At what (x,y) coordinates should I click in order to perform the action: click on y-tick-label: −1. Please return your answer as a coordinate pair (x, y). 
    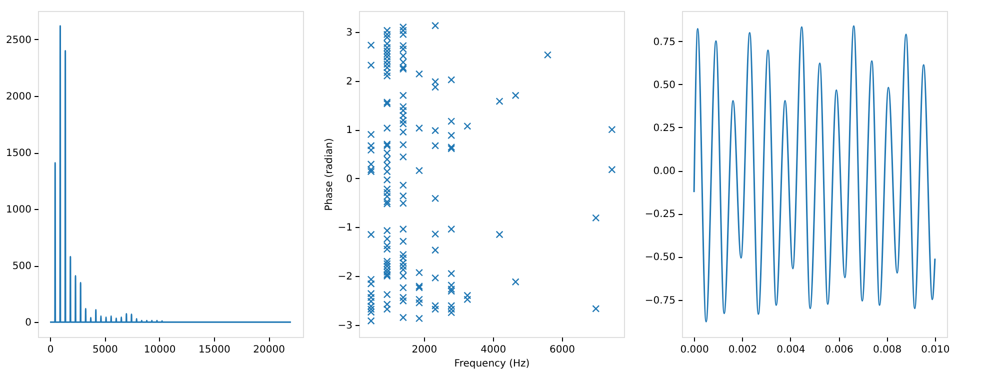
    Looking at the image, I should click on (345, 228).